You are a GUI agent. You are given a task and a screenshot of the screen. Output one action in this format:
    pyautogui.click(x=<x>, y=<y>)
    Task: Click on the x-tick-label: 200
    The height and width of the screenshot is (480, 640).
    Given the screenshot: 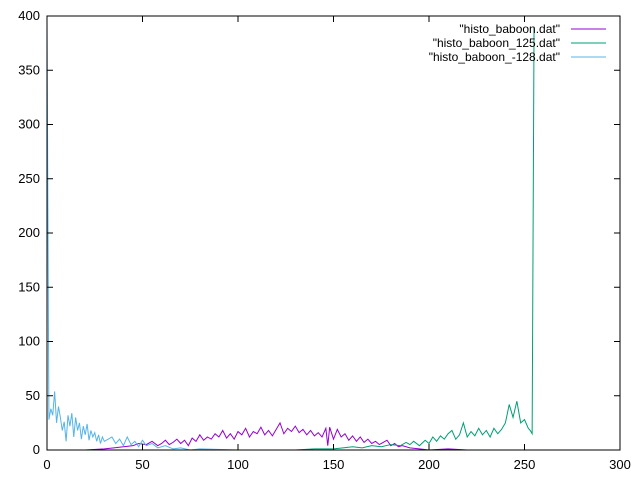 What is the action you would take?
    pyautogui.click(x=429, y=464)
    